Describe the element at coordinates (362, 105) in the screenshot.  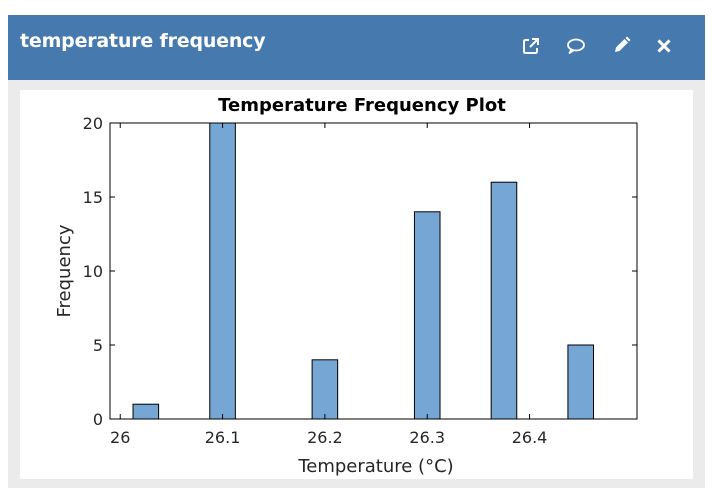
I see `chart-title: Temperature Frequency Plot` at that location.